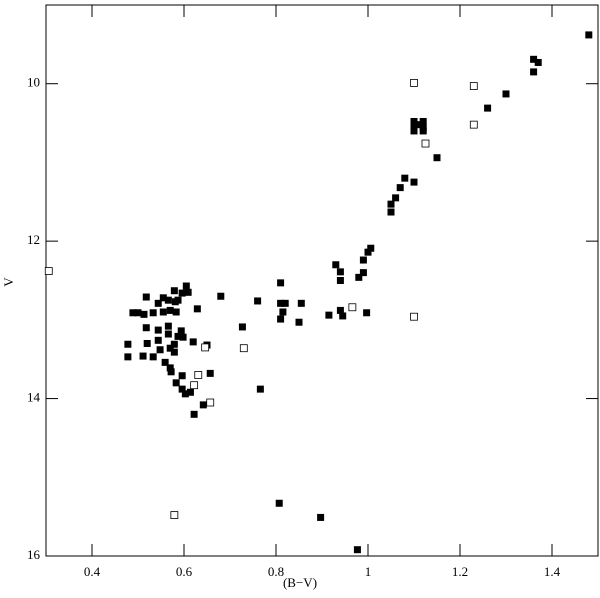 This screenshot has height=598, width=600. Describe the element at coordinates (368, 571) in the screenshot. I see `x-tick-label: 1` at that location.